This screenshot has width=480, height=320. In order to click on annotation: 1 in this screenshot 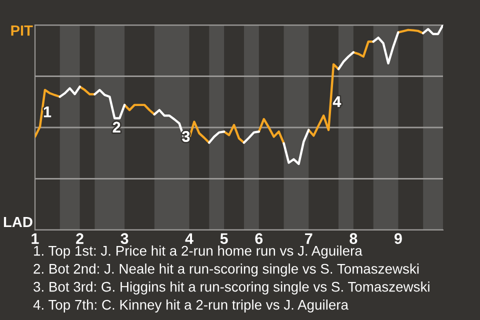, I will do `click(48, 112)`.